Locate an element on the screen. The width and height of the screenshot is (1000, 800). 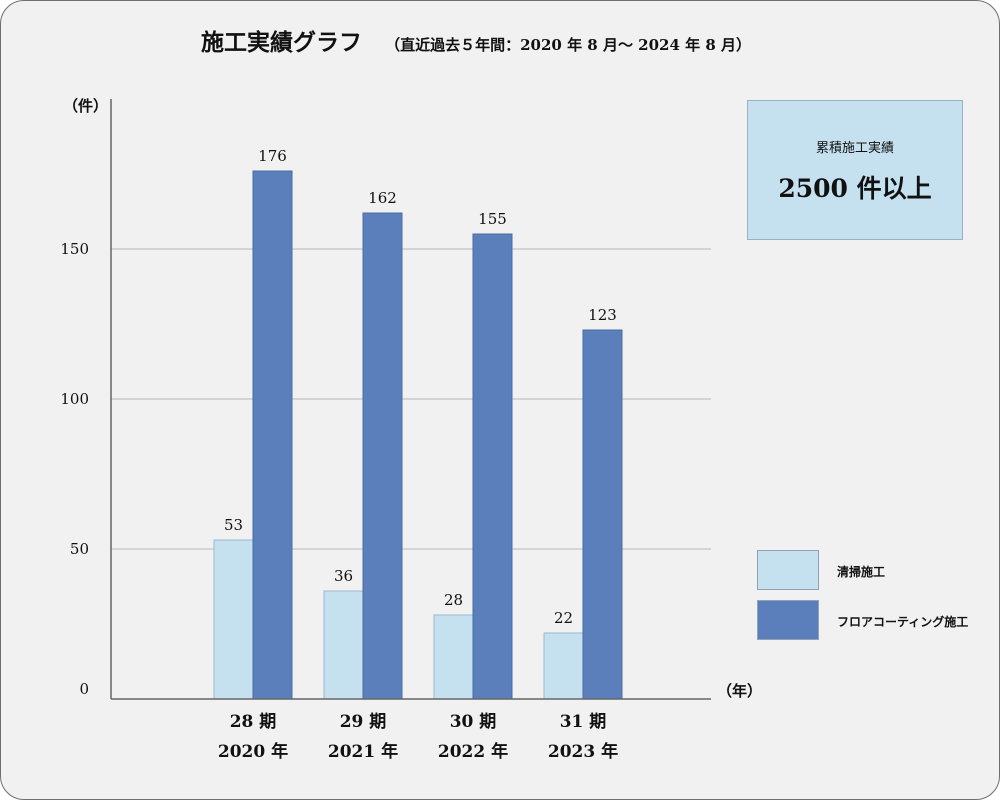
data-label: 155 is located at coordinates (492, 219).